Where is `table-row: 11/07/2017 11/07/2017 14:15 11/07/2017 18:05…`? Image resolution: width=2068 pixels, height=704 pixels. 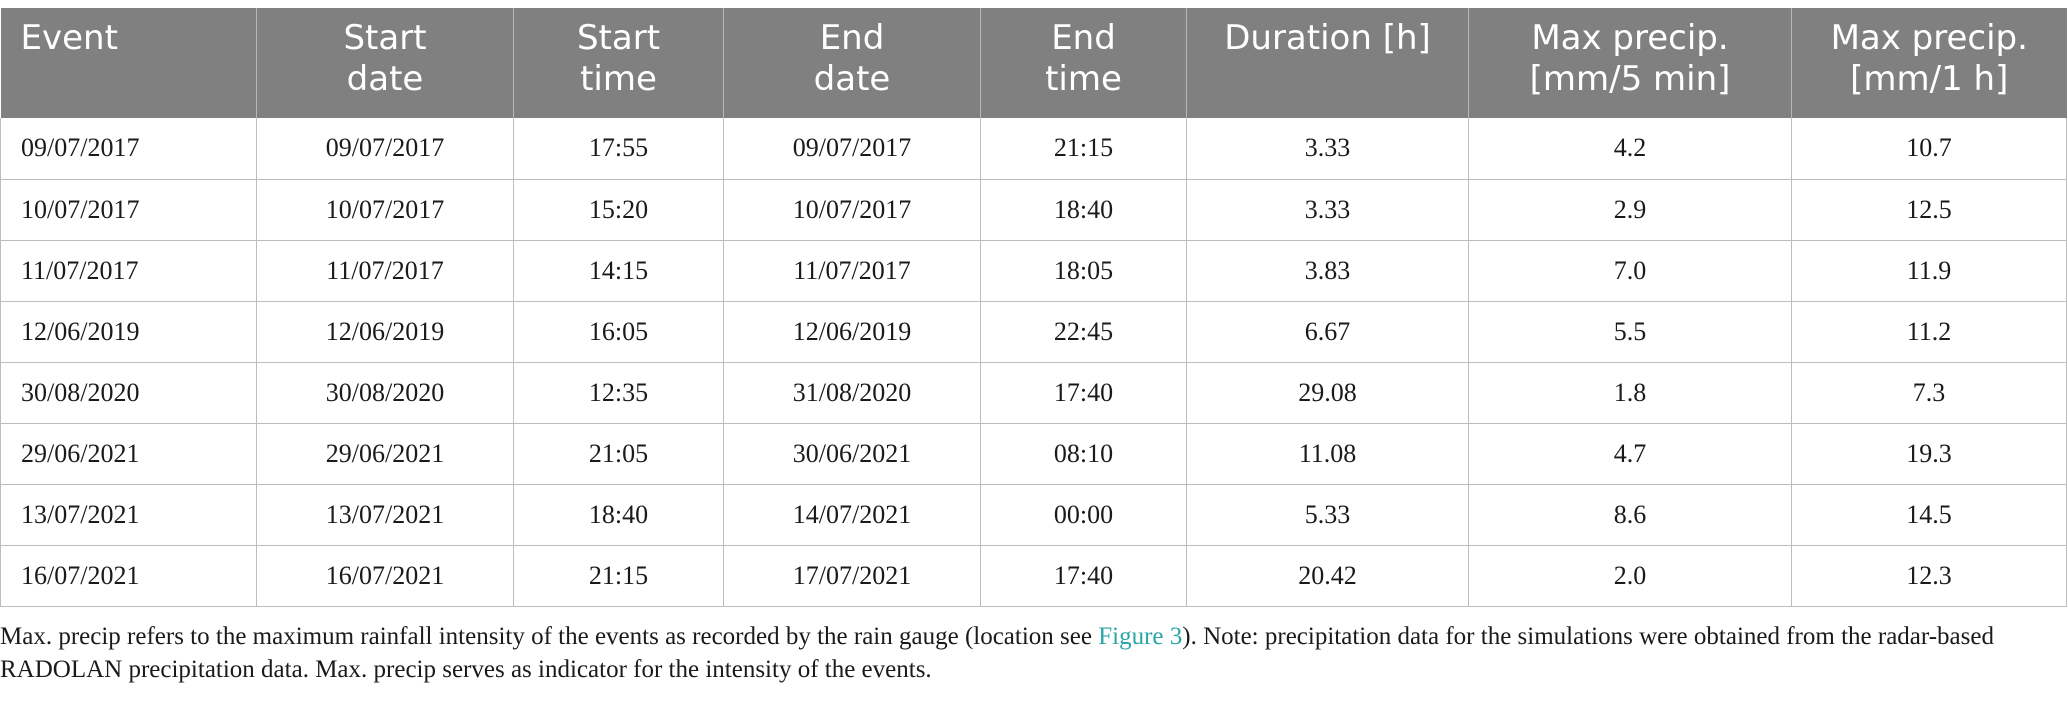 table-row: 11/07/2017 11/07/2017 14:15 11/07/2017 18:05… is located at coordinates (1033, 271).